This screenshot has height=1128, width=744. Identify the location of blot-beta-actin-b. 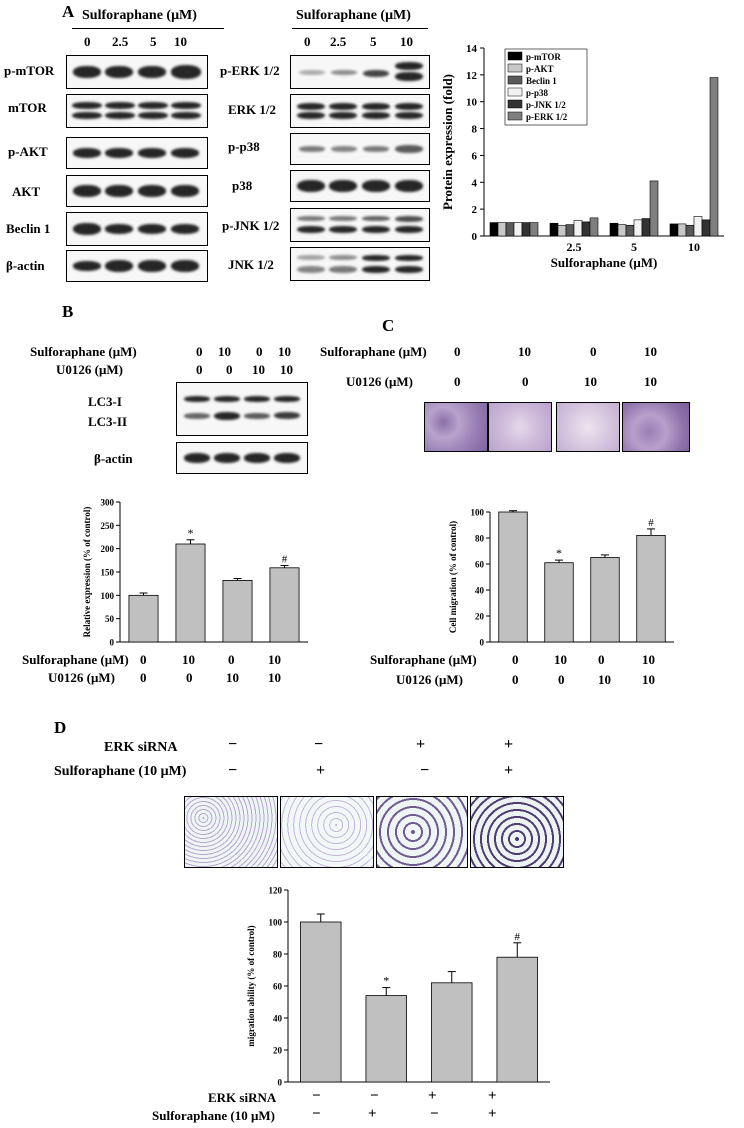
(242, 458).